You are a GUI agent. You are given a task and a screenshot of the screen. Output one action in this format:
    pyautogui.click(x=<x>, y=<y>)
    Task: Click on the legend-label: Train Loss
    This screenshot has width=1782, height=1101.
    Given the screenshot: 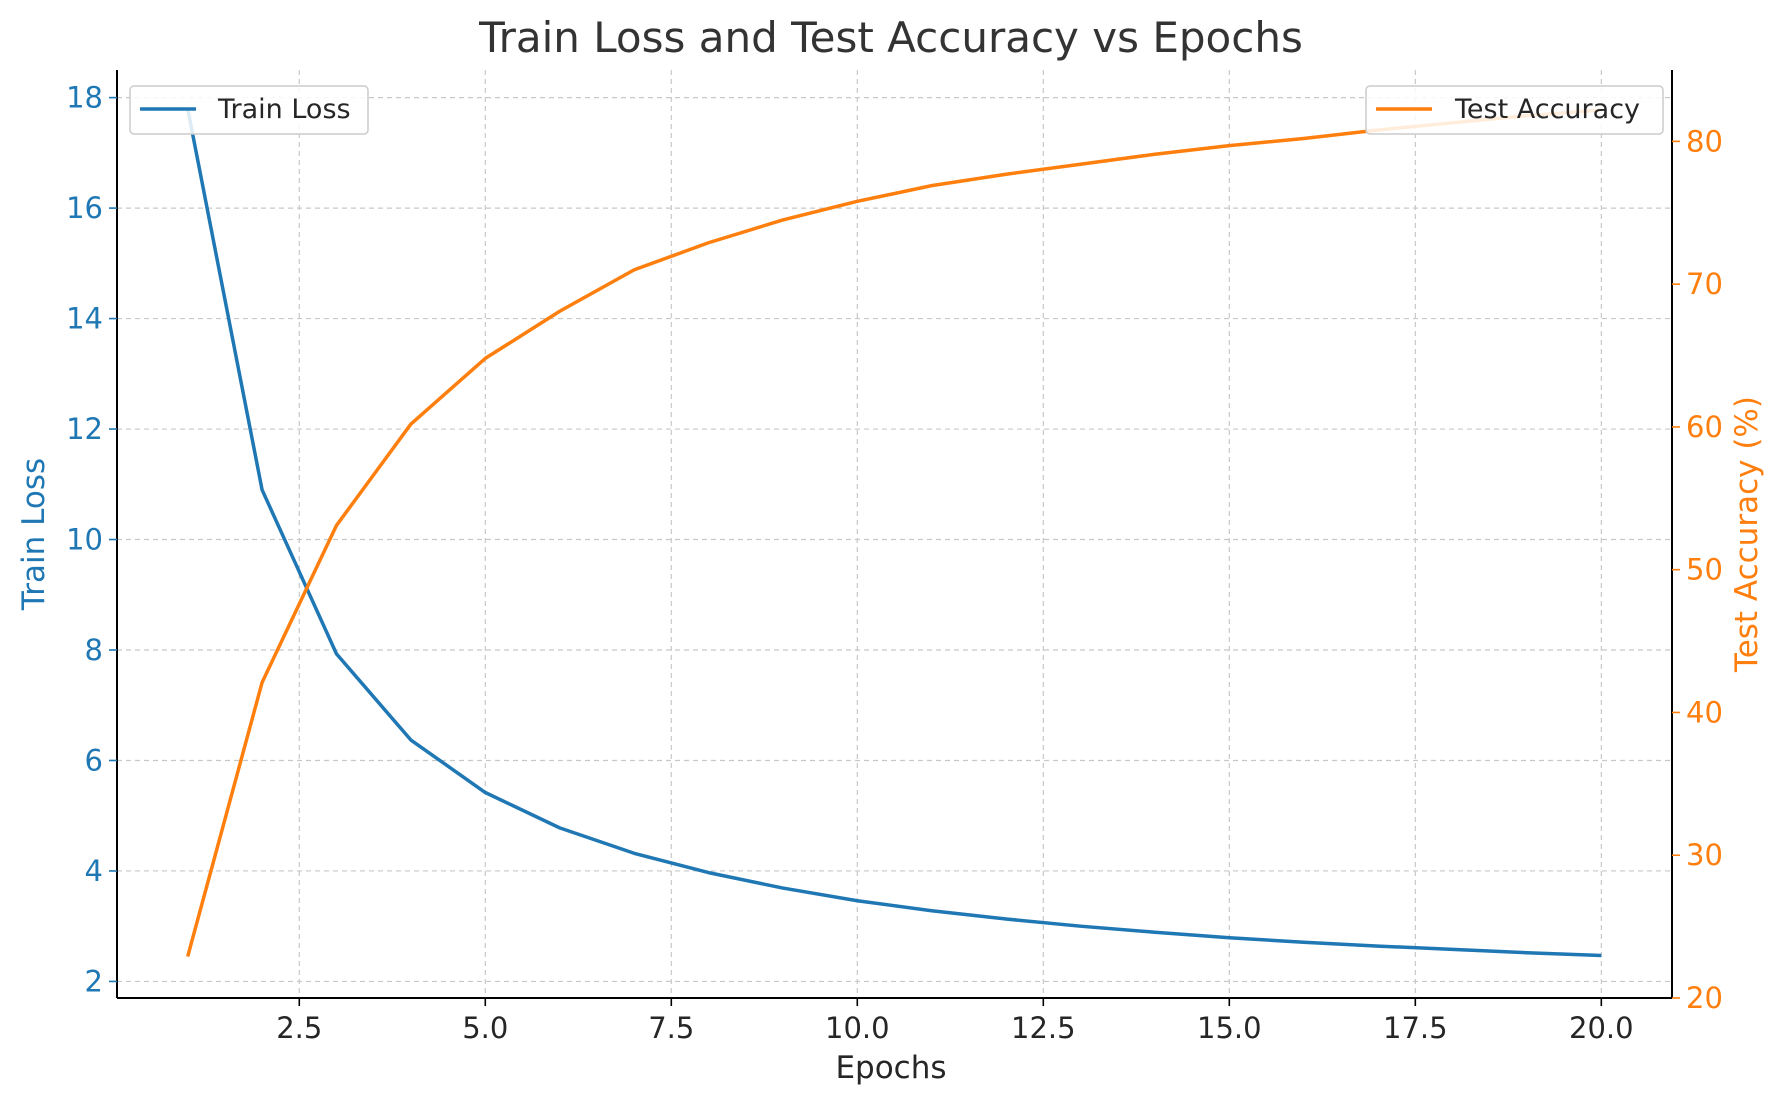 What is the action you would take?
    pyautogui.click(x=284, y=109)
    